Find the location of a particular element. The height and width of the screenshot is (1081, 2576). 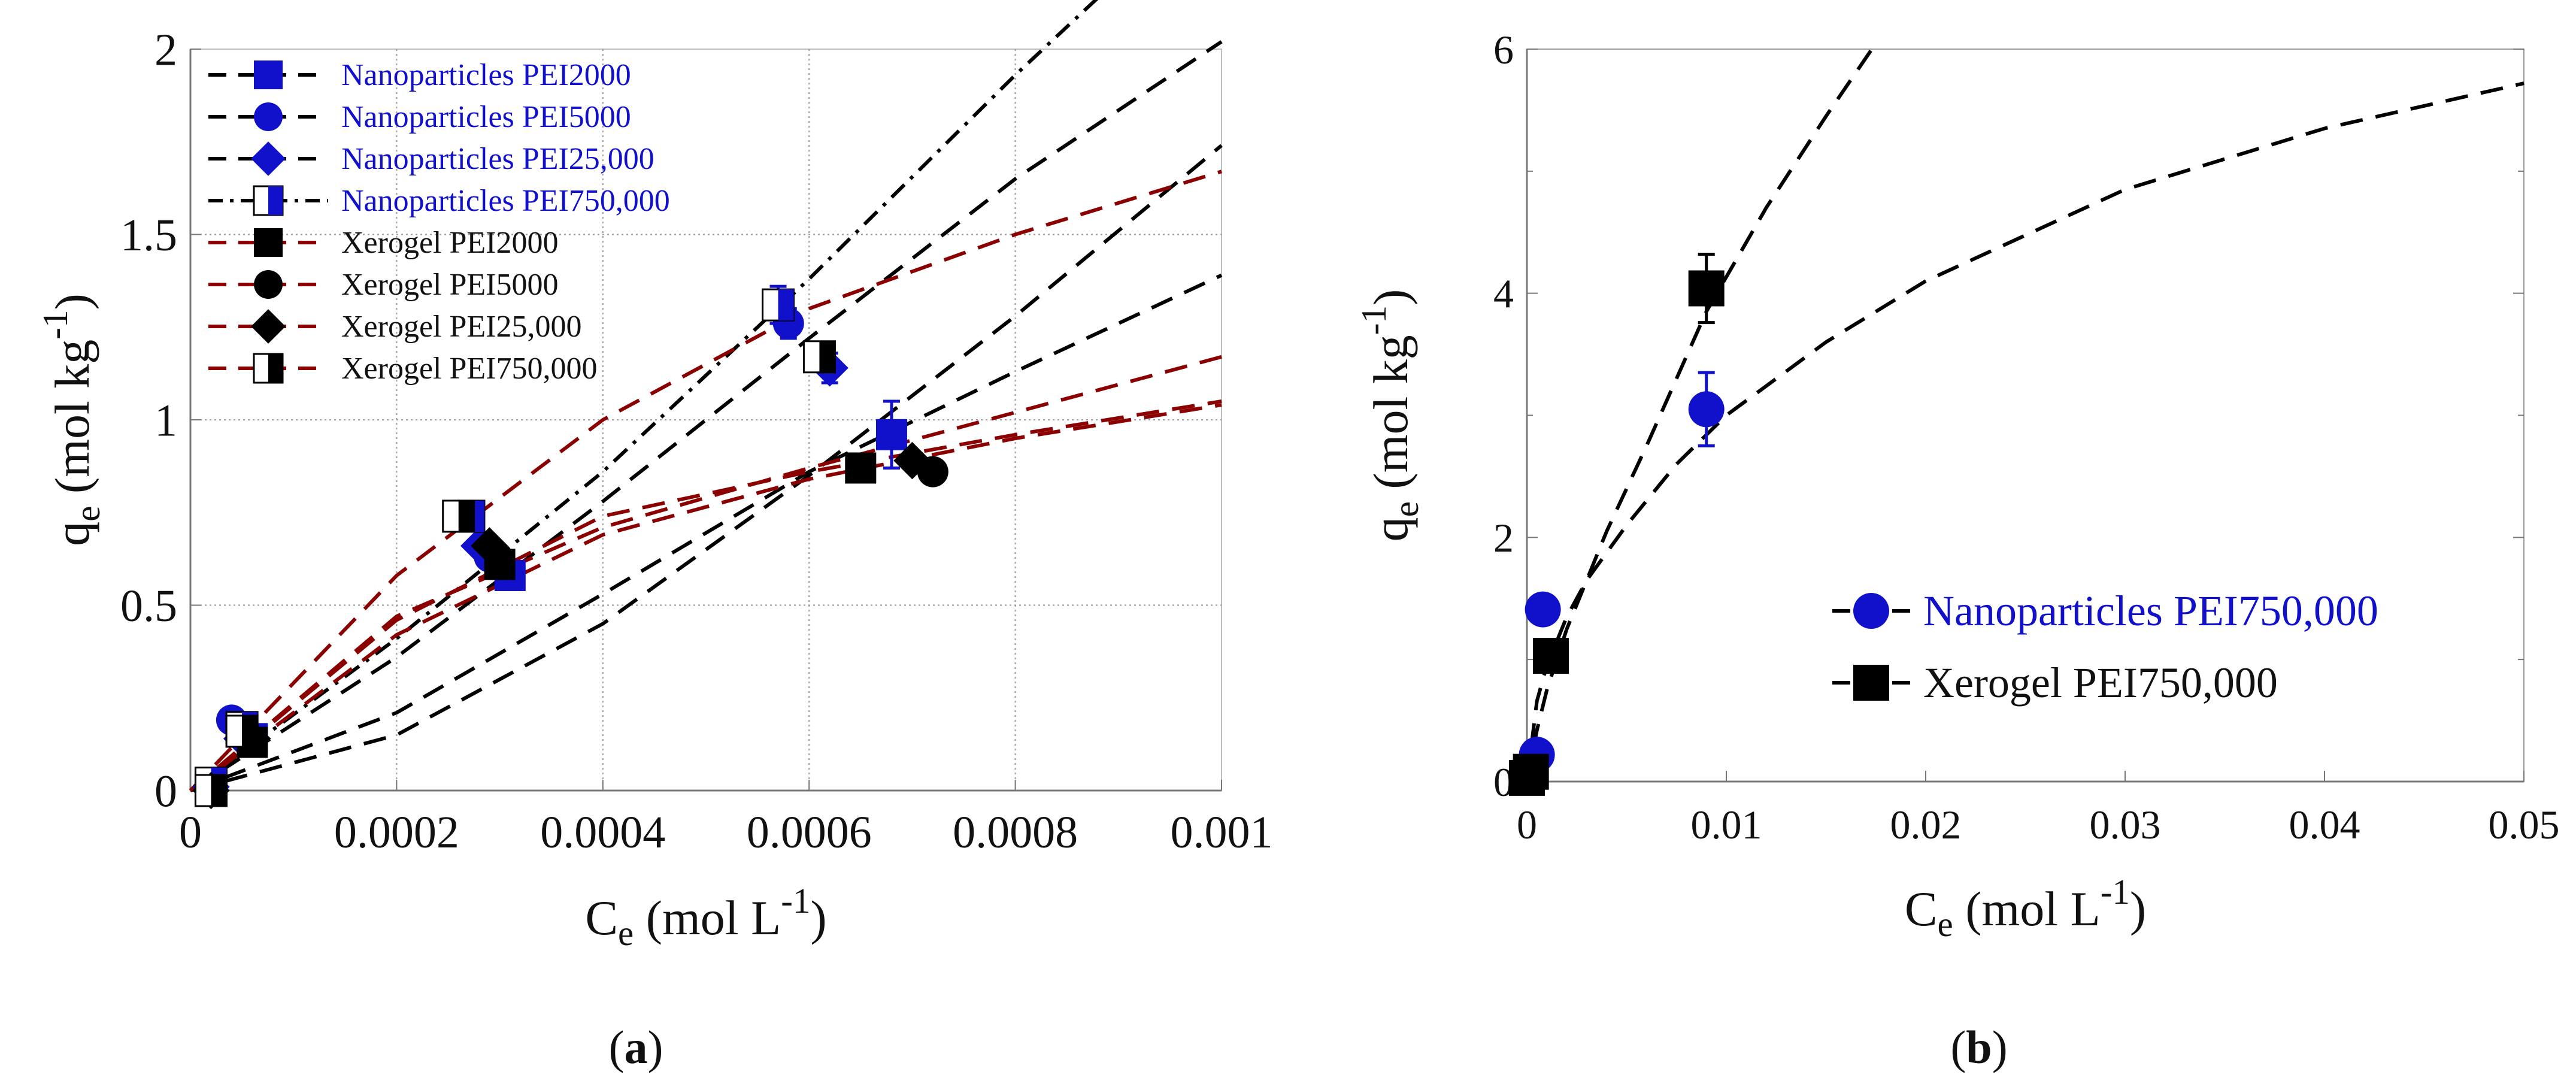

y-tick-label: 1 is located at coordinates (165, 421).